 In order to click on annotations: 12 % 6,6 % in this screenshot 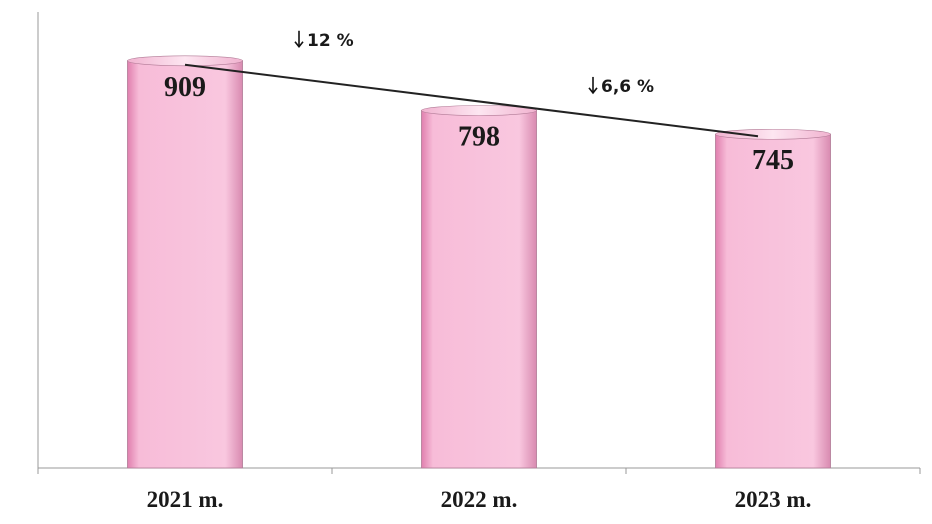, I will do `click(474, 63)`.